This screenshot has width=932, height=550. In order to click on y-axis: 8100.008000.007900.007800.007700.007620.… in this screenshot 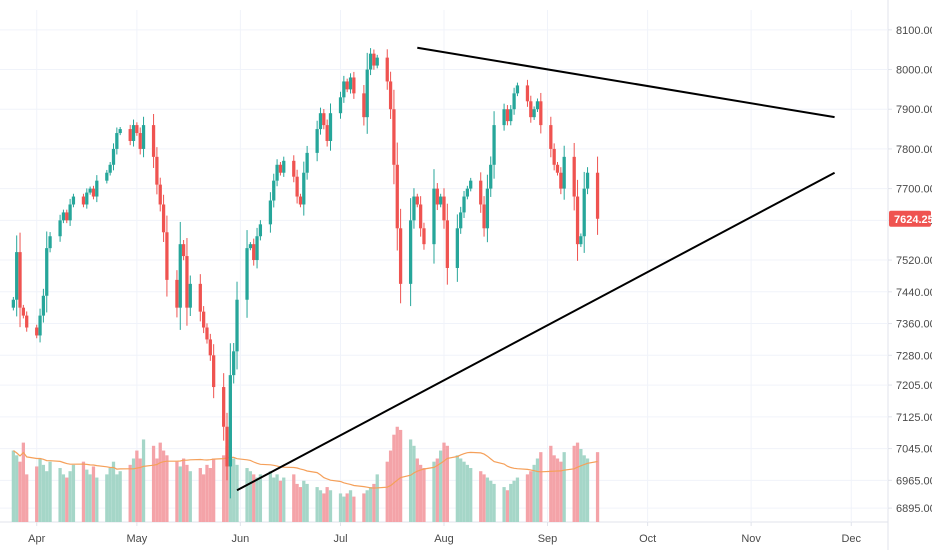, I will do `click(910, 270)`.